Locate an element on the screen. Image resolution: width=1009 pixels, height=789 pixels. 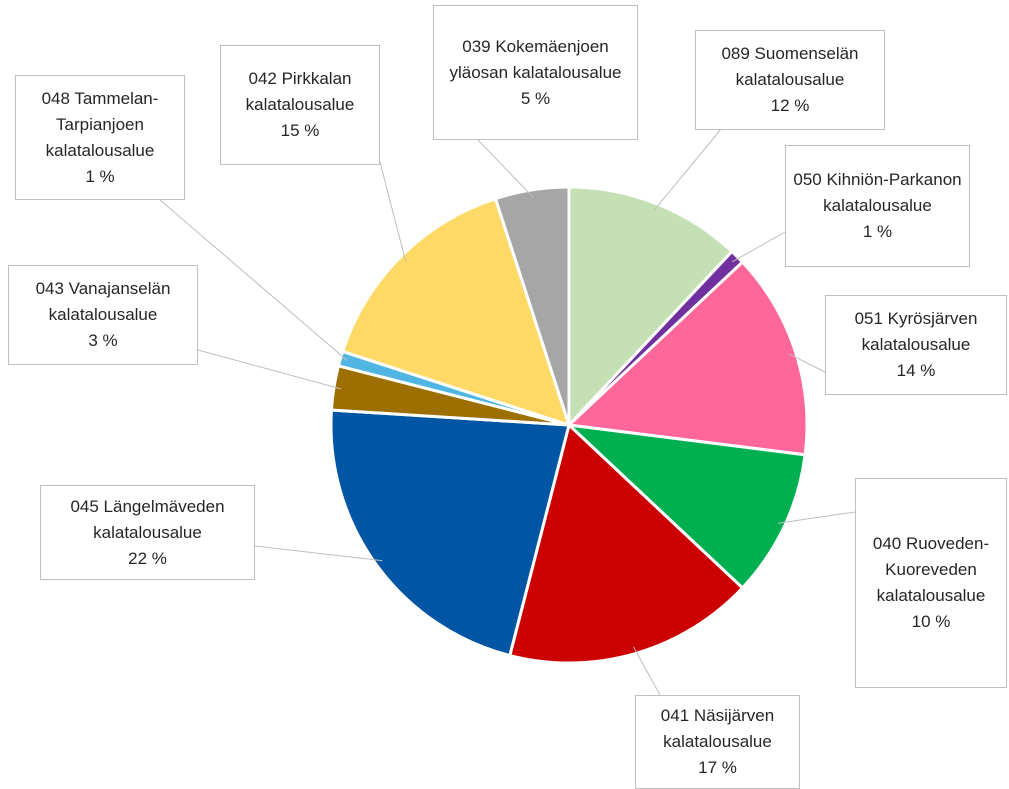
data-label: 051 Kyrösjärven kalatalousalue 14 % is located at coordinates (916, 345).